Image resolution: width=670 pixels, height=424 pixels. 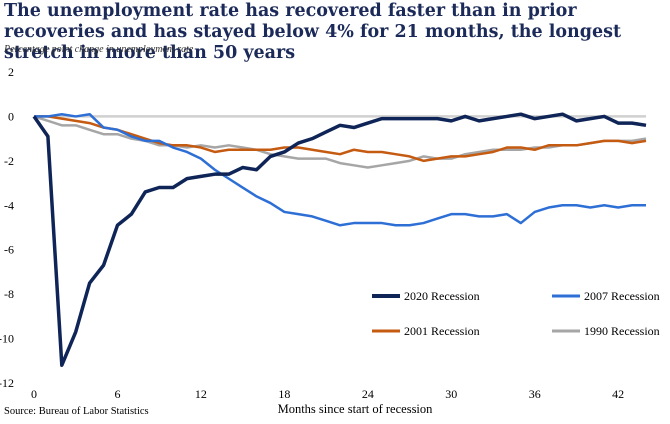 What do you see at coordinates (368, 394) in the screenshot?
I see `x-tick-label: 24` at bounding box center [368, 394].